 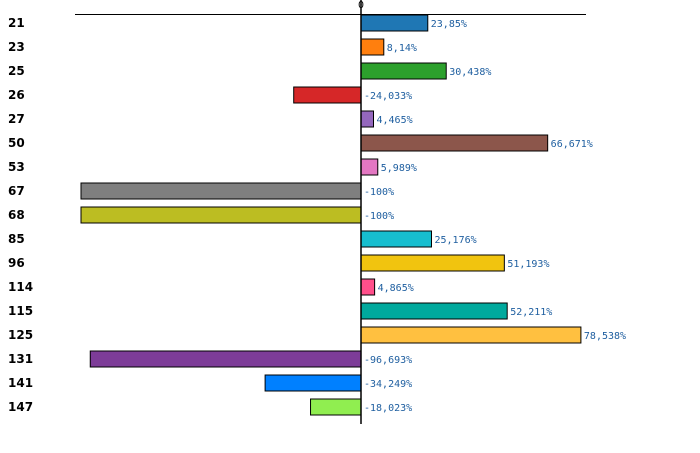 I want to click on category-label-141: 141, so click(x=20, y=383).